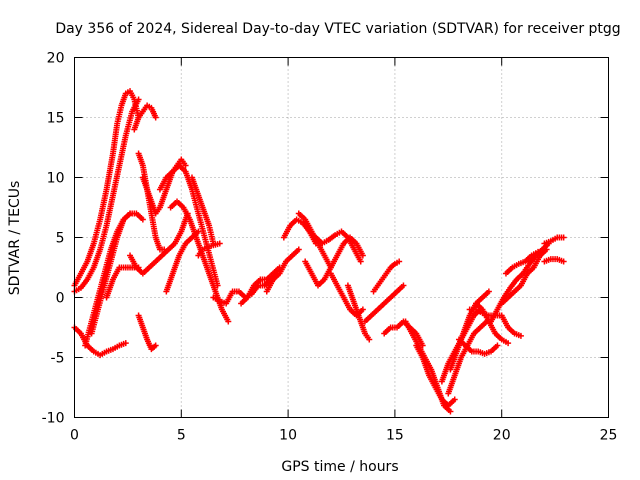 The height and width of the screenshot is (480, 640). I want to click on y-tick-label: -5, so click(58, 359).